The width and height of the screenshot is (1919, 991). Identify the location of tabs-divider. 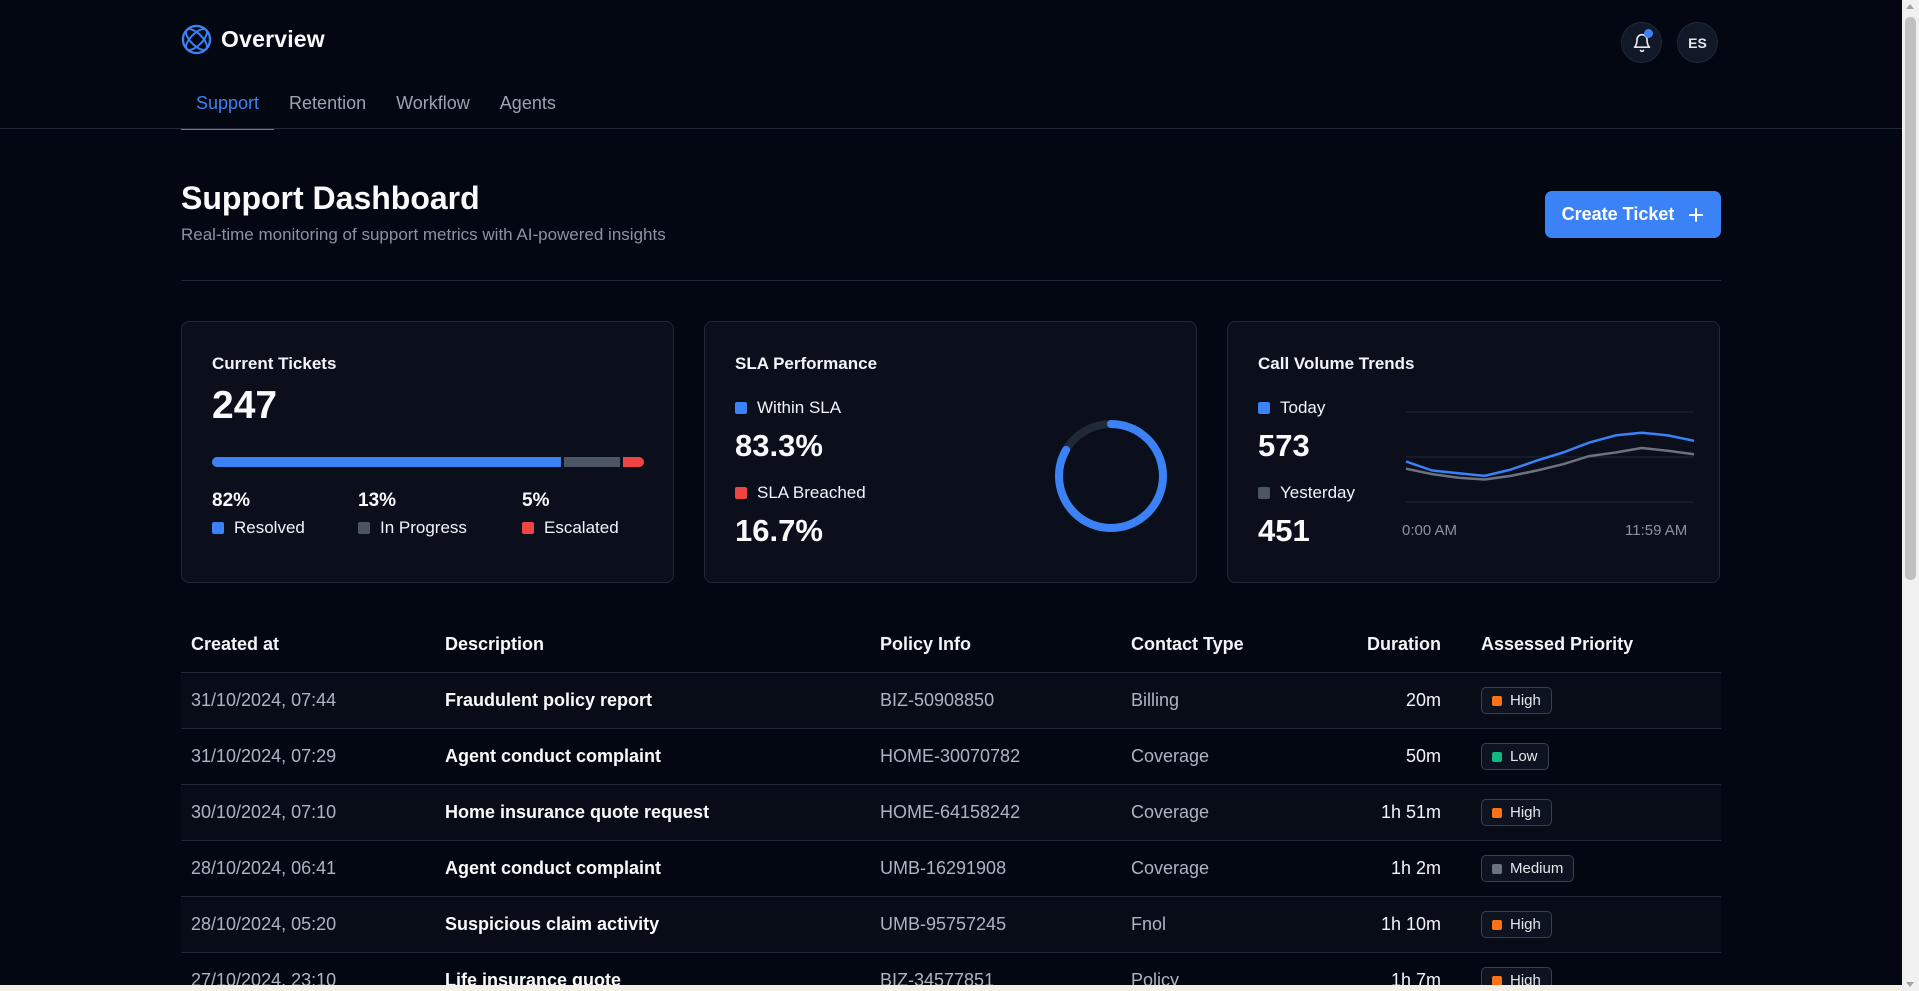
(951, 128).